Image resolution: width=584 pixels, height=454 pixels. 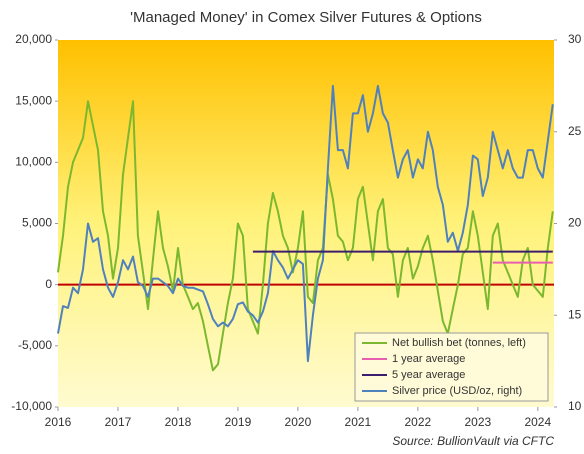 What do you see at coordinates (31, 406) in the screenshot?
I see `y-tick-label: -10,000` at bounding box center [31, 406].